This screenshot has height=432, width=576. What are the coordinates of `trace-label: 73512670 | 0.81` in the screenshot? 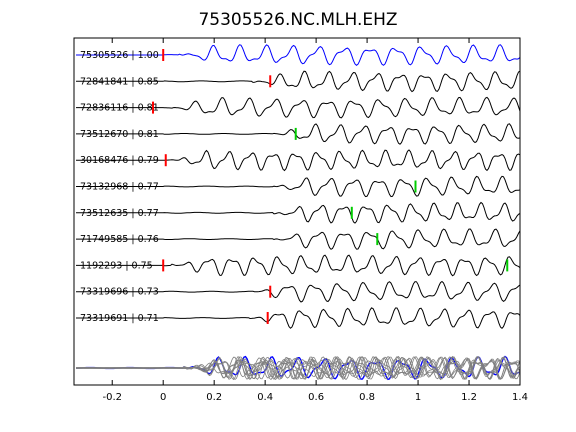 It's located at (119, 134).